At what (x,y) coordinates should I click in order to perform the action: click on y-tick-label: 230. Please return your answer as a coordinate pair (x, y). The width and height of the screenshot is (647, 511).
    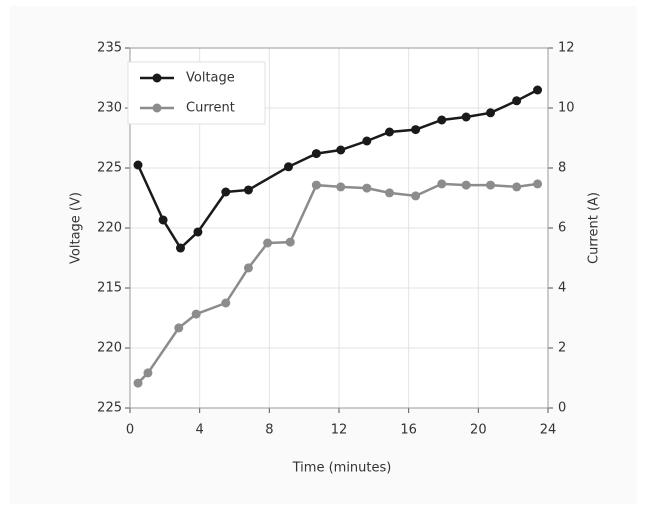
    Looking at the image, I should click on (109, 108).